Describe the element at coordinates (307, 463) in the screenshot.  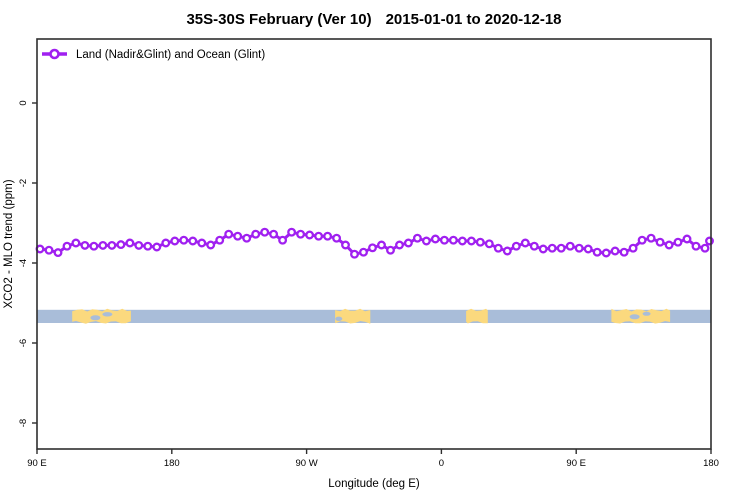
I see `x-tick-label: 90 W` at that location.